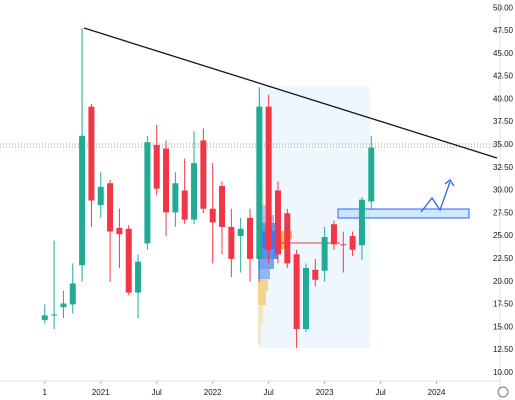  Describe the element at coordinates (503, 7) in the screenshot. I see `y-tick-label: 50.00` at that location.